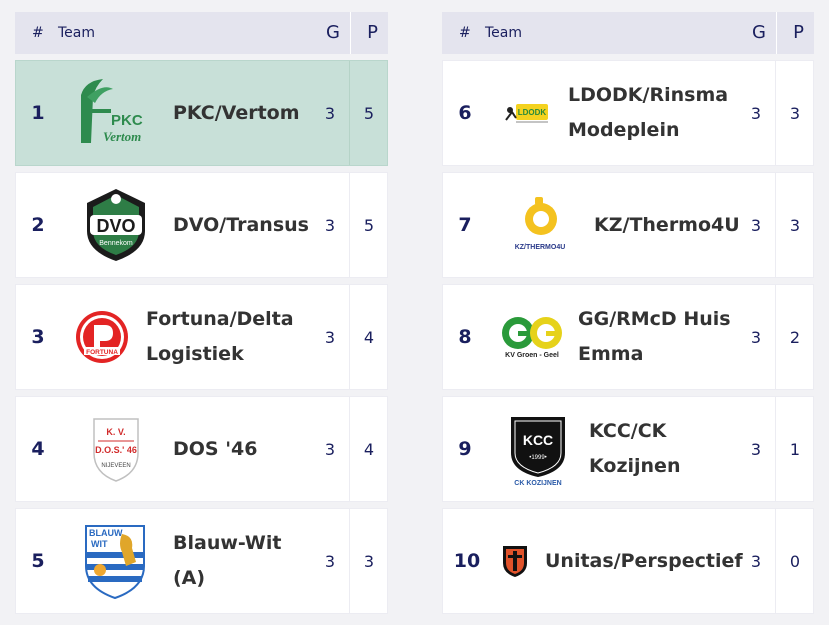 This screenshot has width=829, height=625. Describe the element at coordinates (795, 337) in the screenshot. I see `points: 2` at that location.